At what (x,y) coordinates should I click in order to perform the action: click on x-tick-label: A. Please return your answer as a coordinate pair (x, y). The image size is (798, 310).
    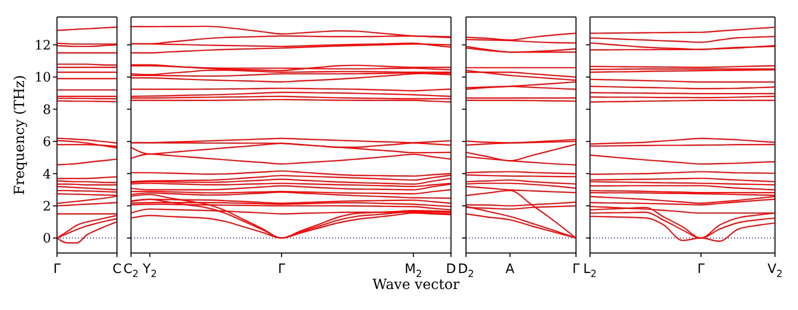
    Looking at the image, I should click on (510, 269).